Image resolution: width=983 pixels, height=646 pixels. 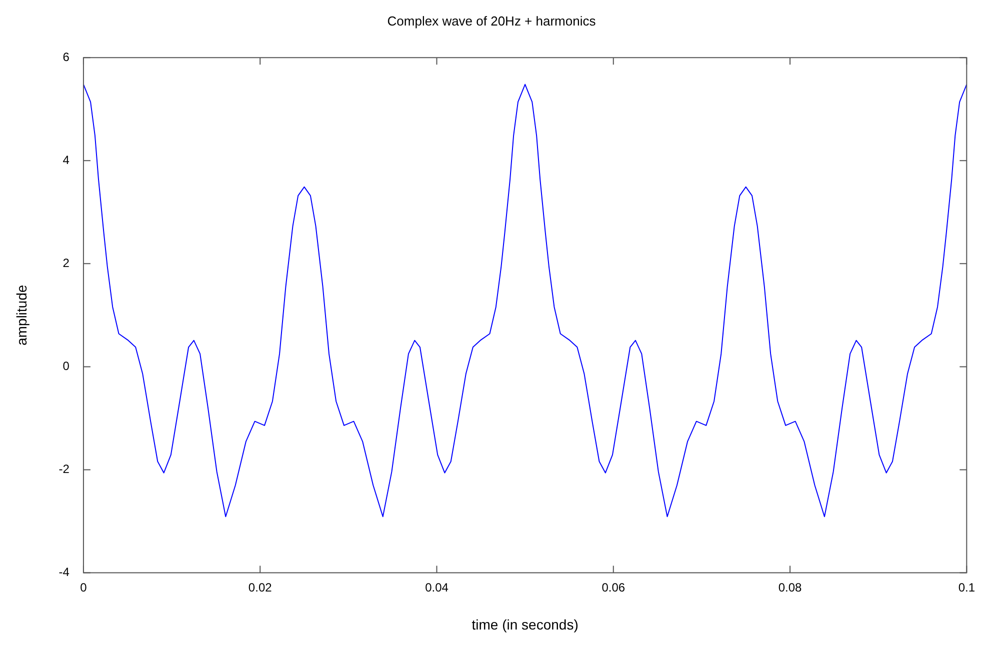 What do you see at coordinates (84, 587) in the screenshot?
I see `x-tick-label: 0` at bounding box center [84, 587].